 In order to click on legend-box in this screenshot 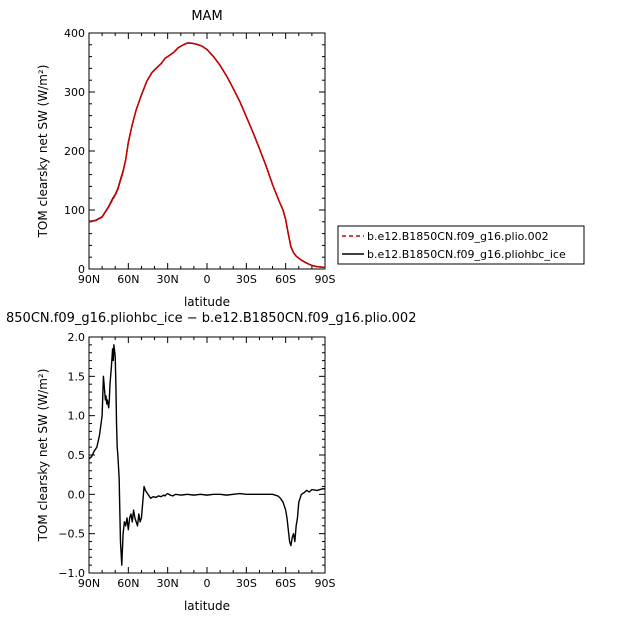, I will do `click(461, 245)`.